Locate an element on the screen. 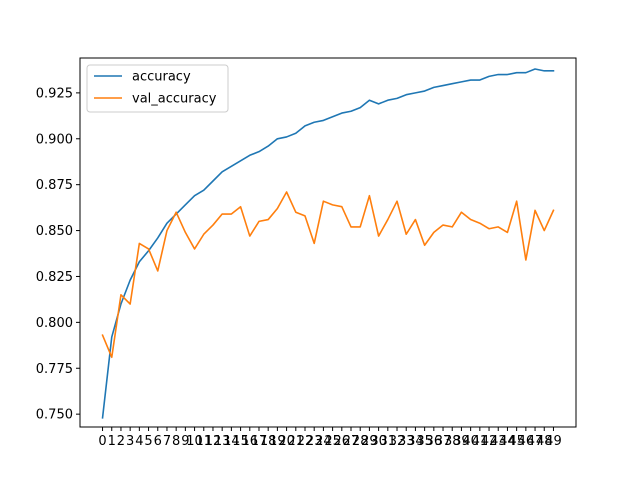 The image size is (640, 480). y-tick-label: 0.925 is located at coordinates (54, 93).